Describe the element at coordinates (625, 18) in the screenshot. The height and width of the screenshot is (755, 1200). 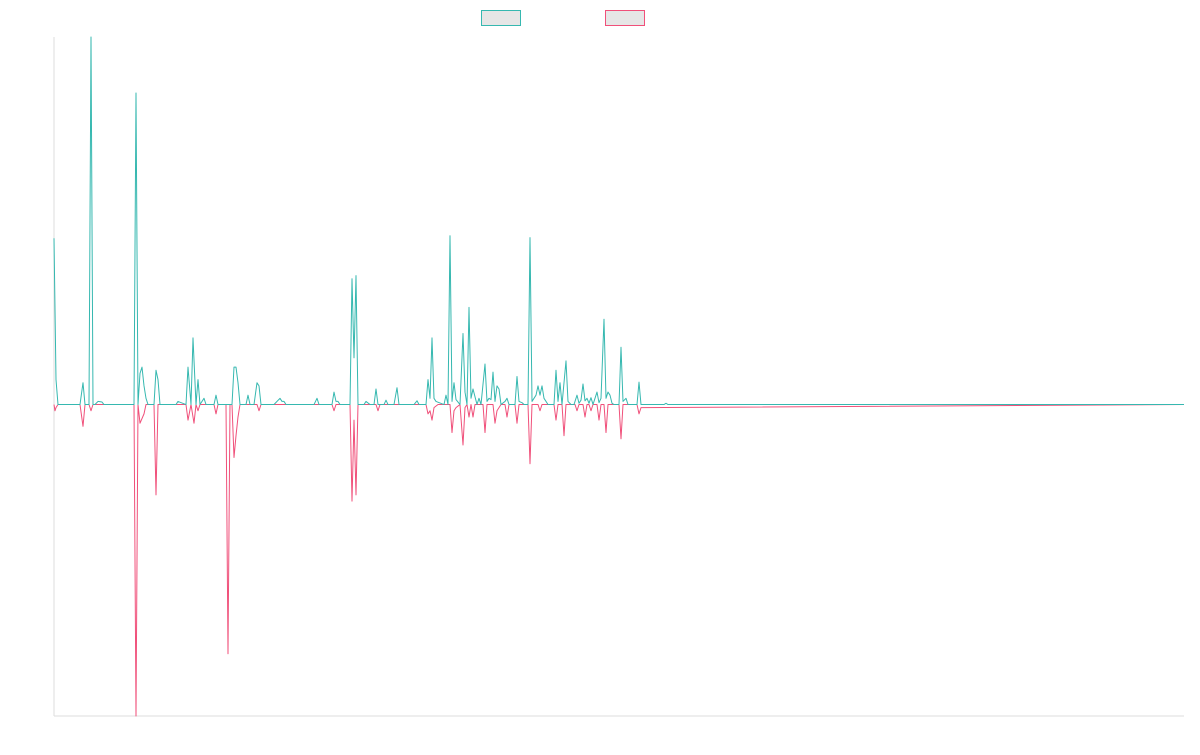
I see `legend-swatch-pink` at that location.